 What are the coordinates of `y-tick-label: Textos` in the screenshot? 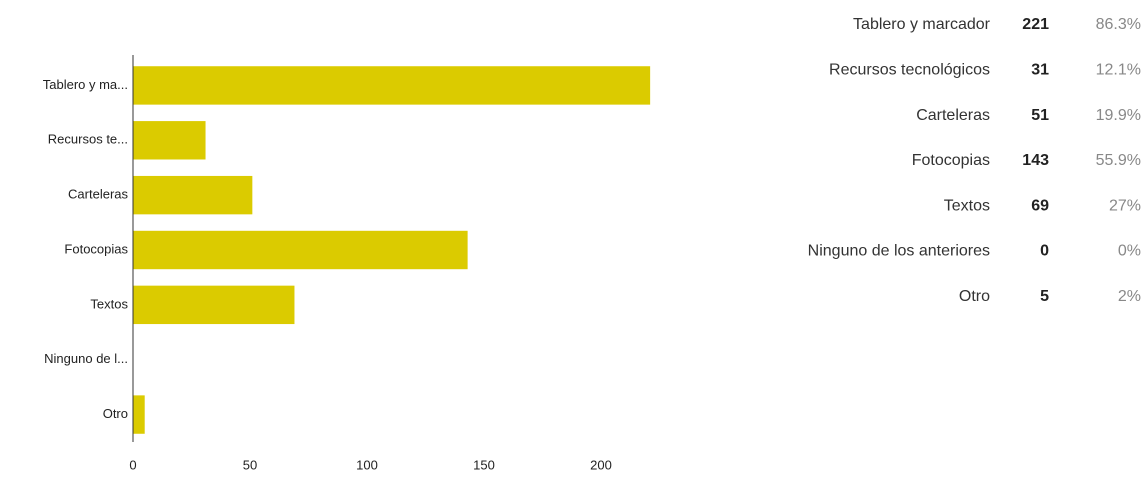 It's located at (109, 303).